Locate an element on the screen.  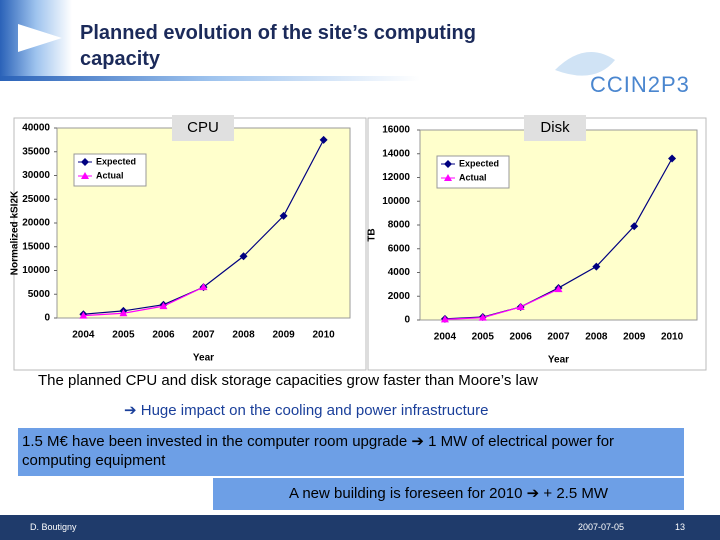
footer-date: 2007-07-05 is located at coordinates (601, 527).